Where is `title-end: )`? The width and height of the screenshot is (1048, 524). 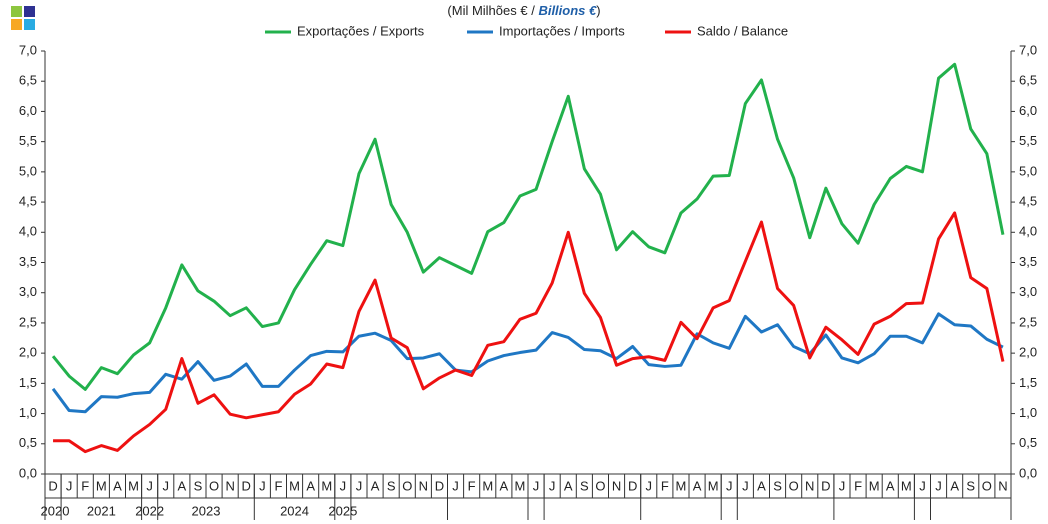 title-end: ) is located at coordinates (598, 10).